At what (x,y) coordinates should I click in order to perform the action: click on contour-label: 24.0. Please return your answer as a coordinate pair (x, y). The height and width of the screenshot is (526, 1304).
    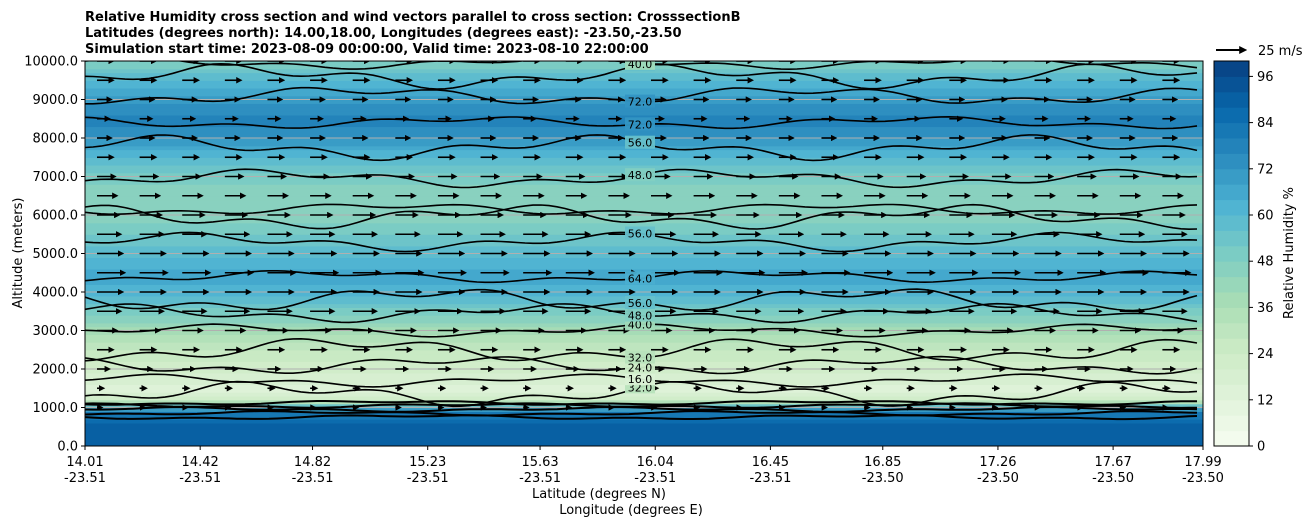
    Looking at the image, I should click on (640, 368).